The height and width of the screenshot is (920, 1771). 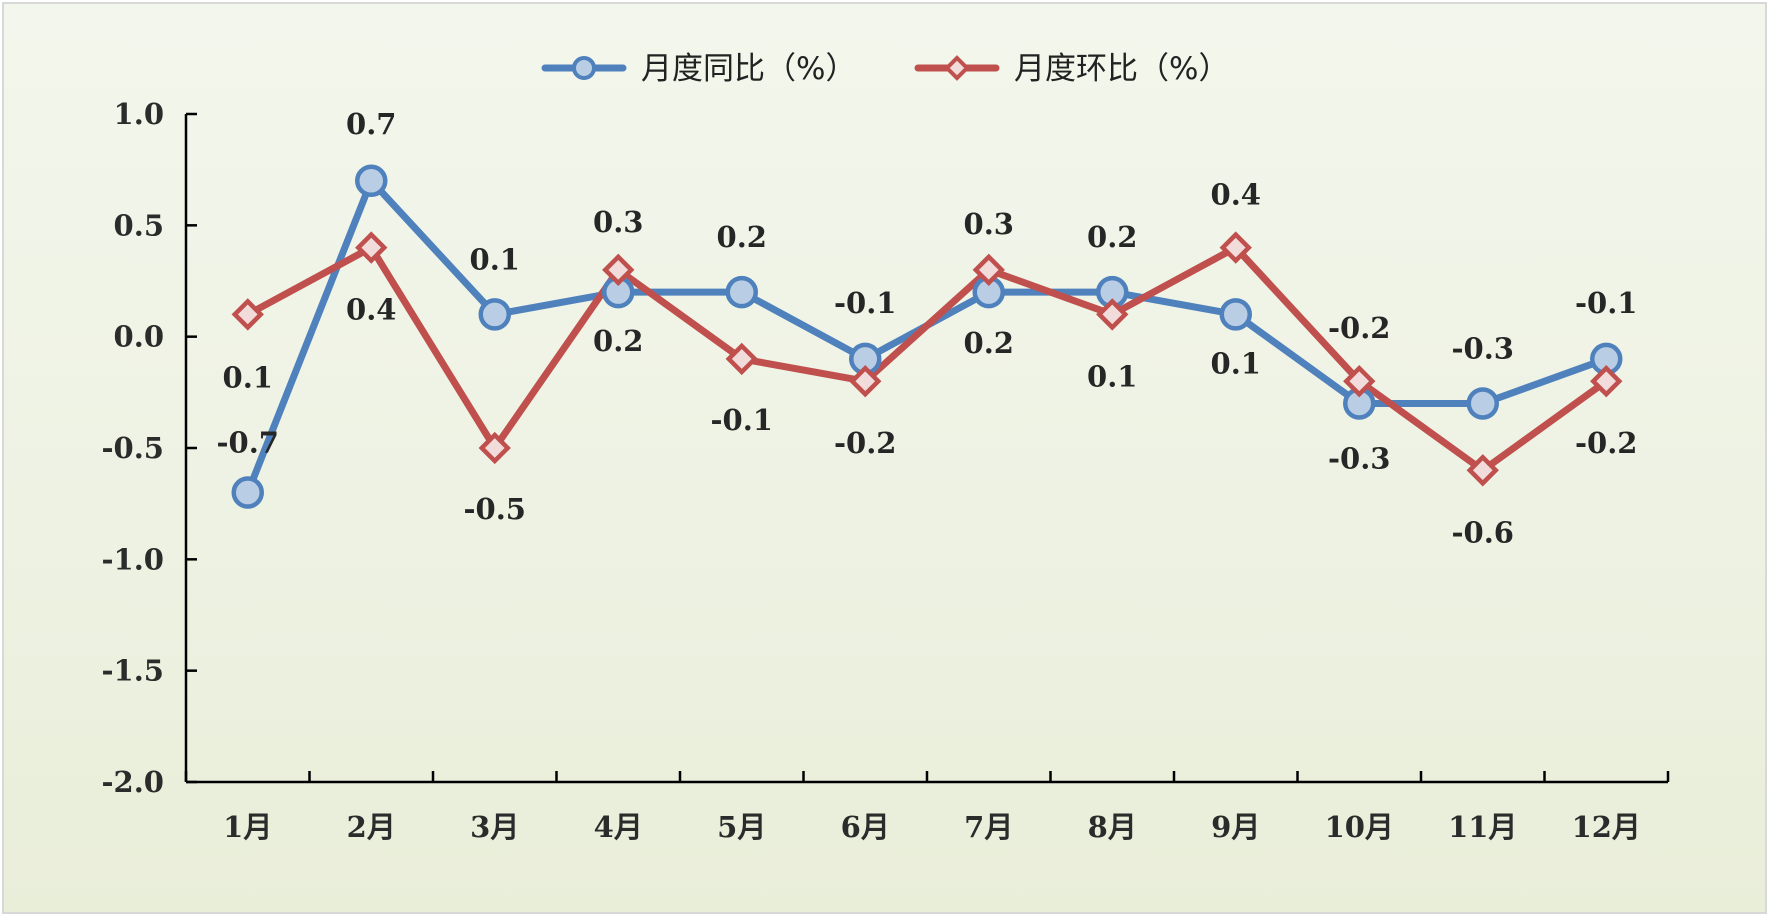 I want to click on x-tick-label: 1月, so click(x=247, y=827).